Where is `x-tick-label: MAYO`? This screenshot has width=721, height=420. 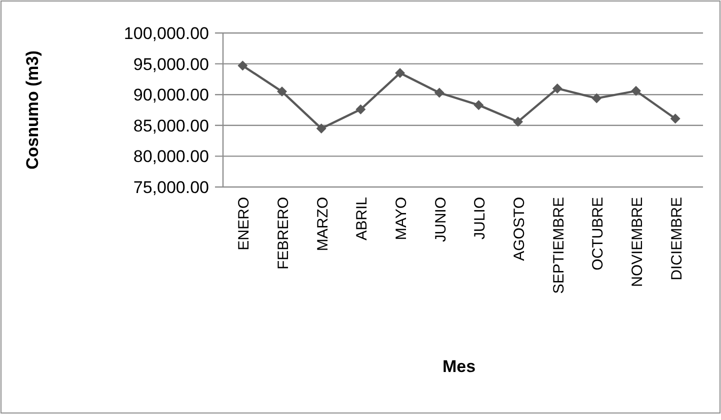
x-tick-label: MAYO is located at coordinates (401, 218).